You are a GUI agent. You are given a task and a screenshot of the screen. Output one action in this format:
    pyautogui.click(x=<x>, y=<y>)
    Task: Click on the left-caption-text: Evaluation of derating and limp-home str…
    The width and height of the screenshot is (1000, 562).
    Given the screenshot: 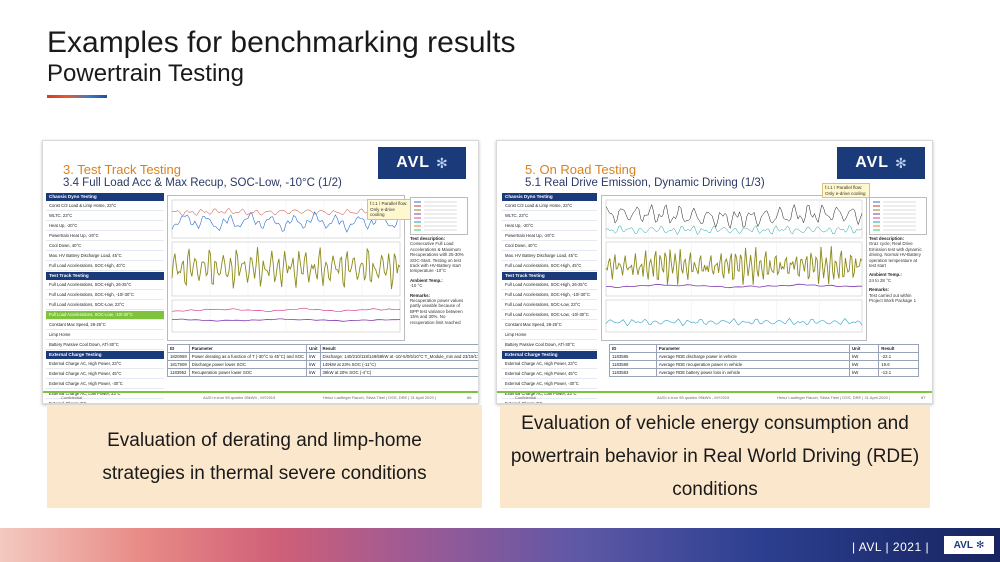 What is the action you would take?
    pyautogui.click(x=264, y=456)
    